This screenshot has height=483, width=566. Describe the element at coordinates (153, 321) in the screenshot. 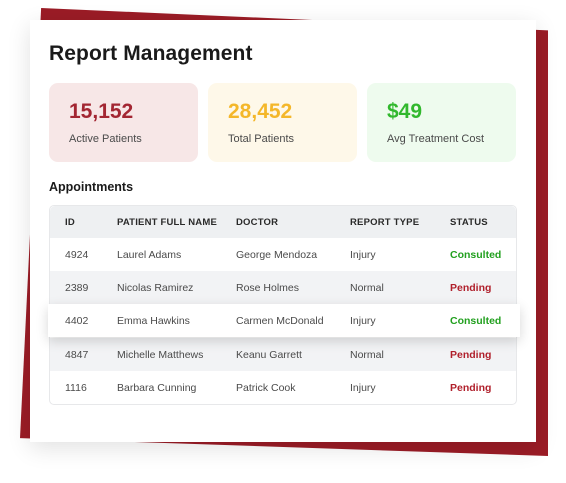

I see `cell-patient-name: Emma Hawkins` at that location.